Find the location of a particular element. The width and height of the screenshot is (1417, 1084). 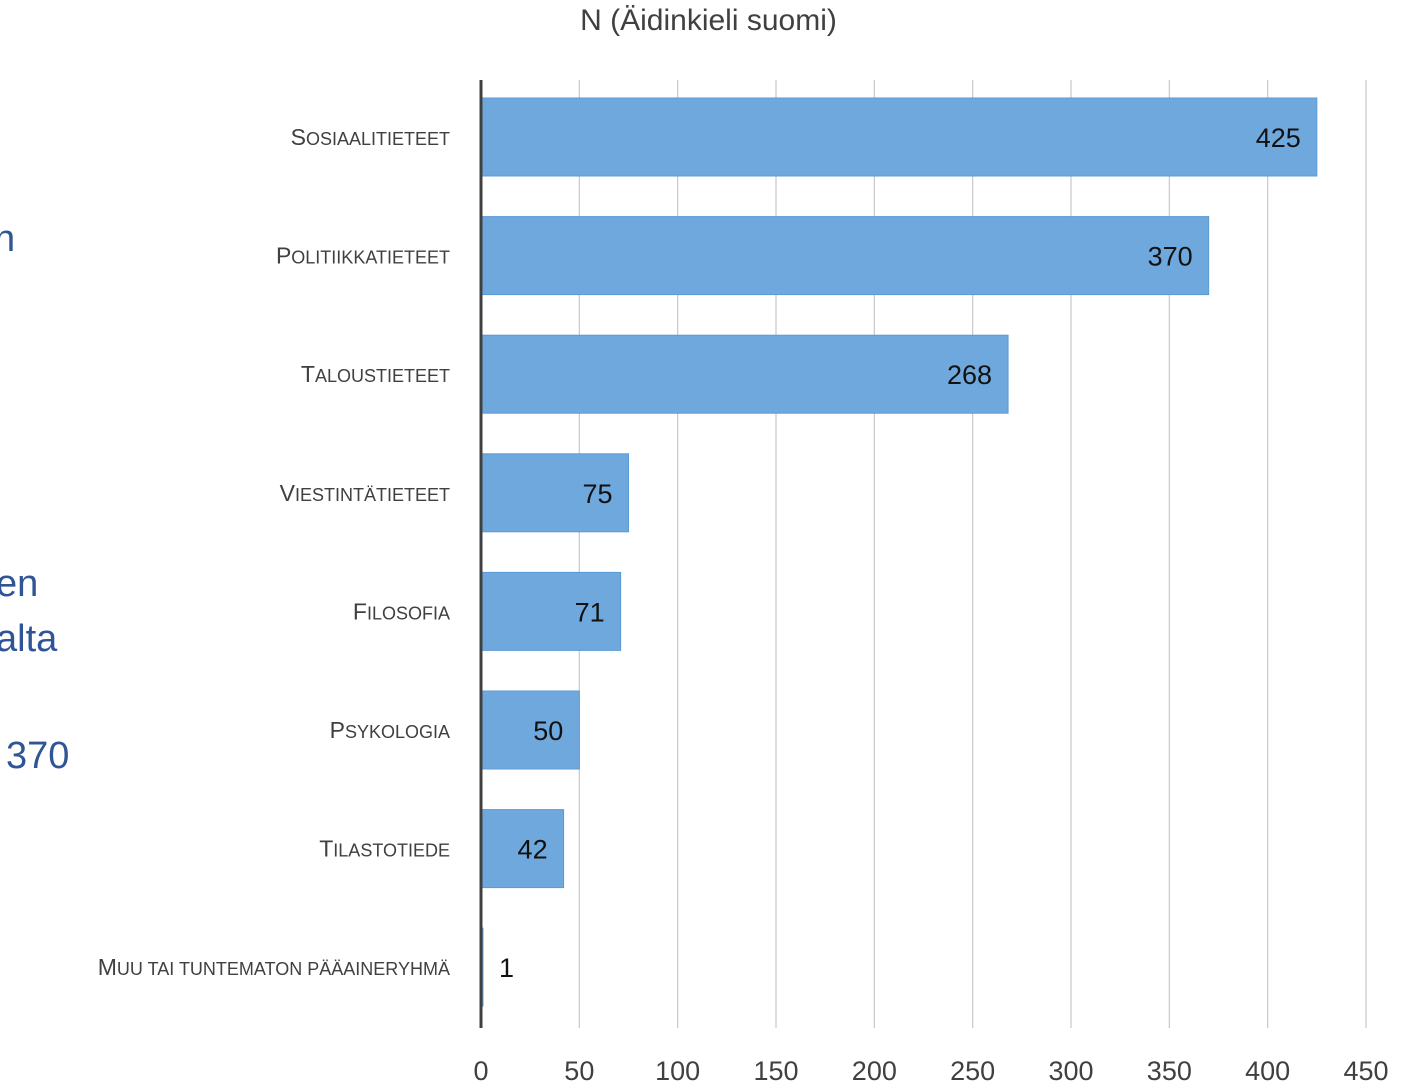

bar-value-label: 425 is located at coordinates (1278, 138).